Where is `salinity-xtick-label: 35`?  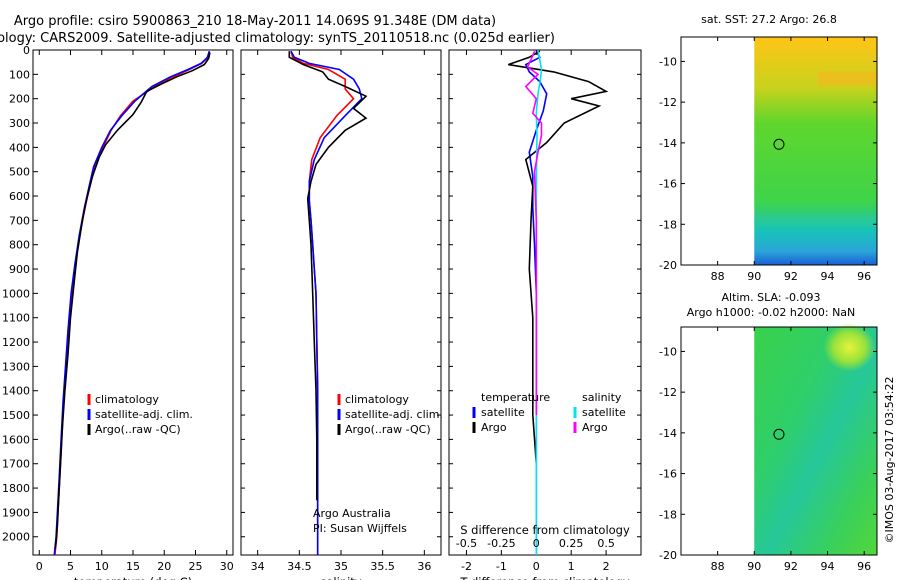 salinity-xtick-label: 35 is located at coordinates (341, 566).